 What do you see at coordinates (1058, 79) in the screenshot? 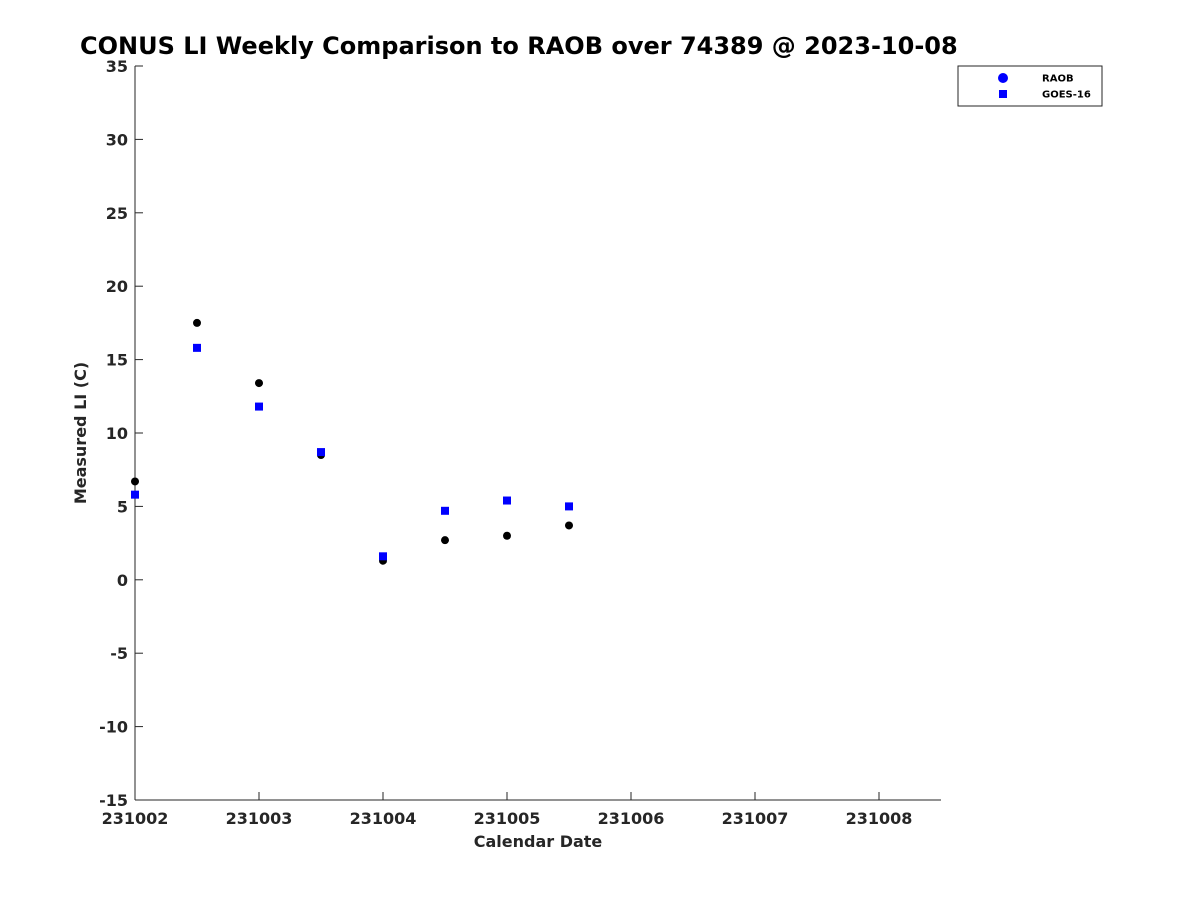
I see `legend-raob-label: RAOB` at bounding box center [1058, 79].